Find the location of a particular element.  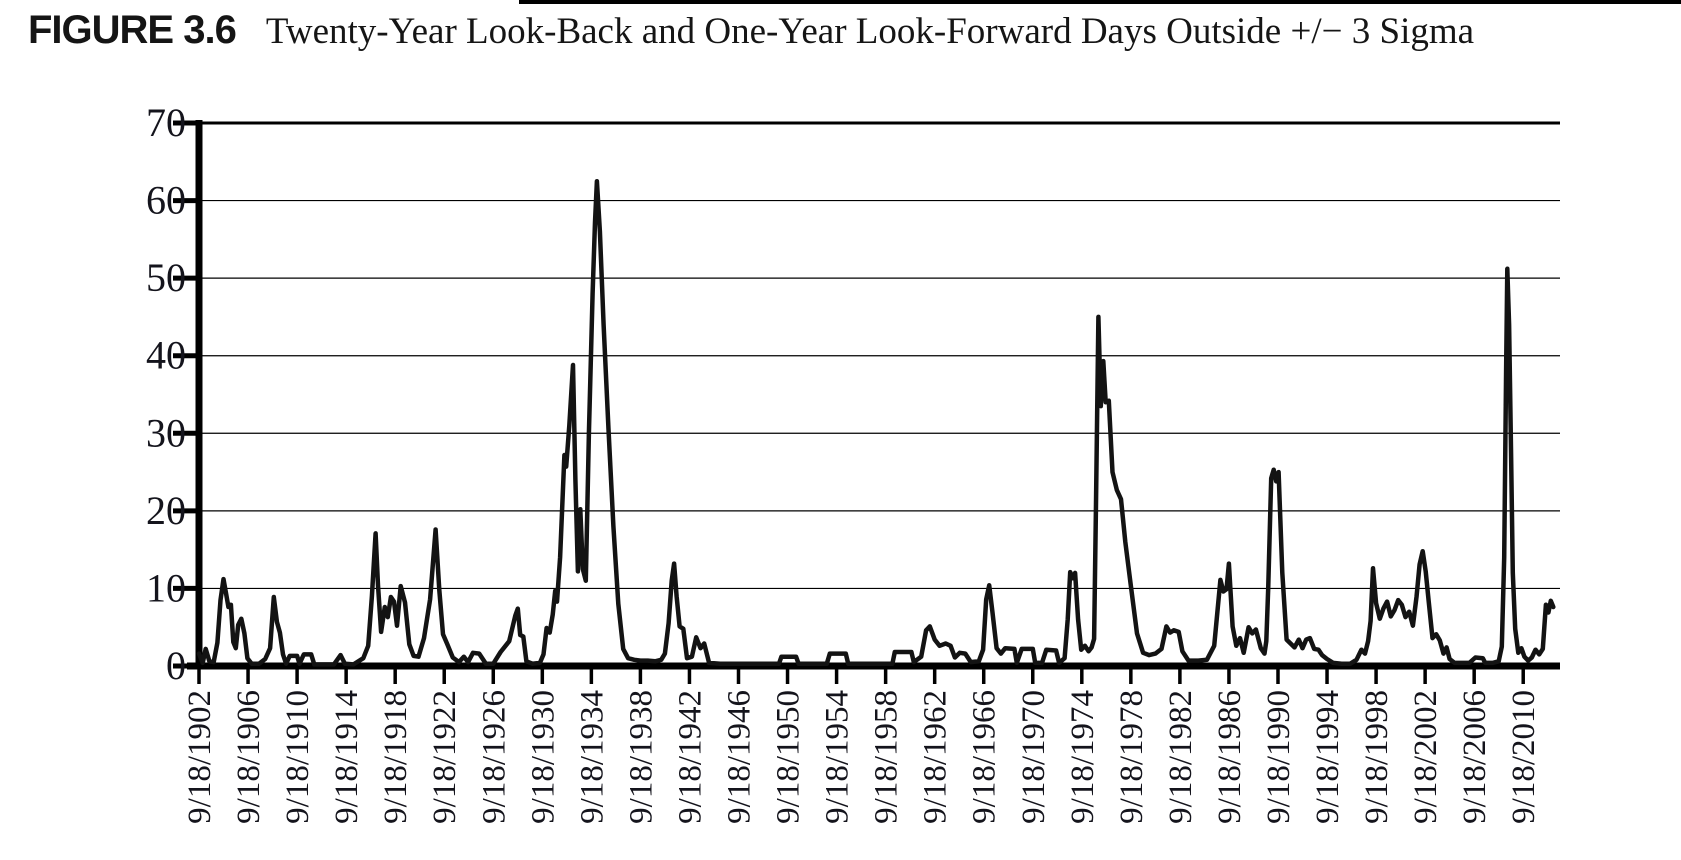

x-tick-label: 9/18/1910 is located at coordinates (298, 757).